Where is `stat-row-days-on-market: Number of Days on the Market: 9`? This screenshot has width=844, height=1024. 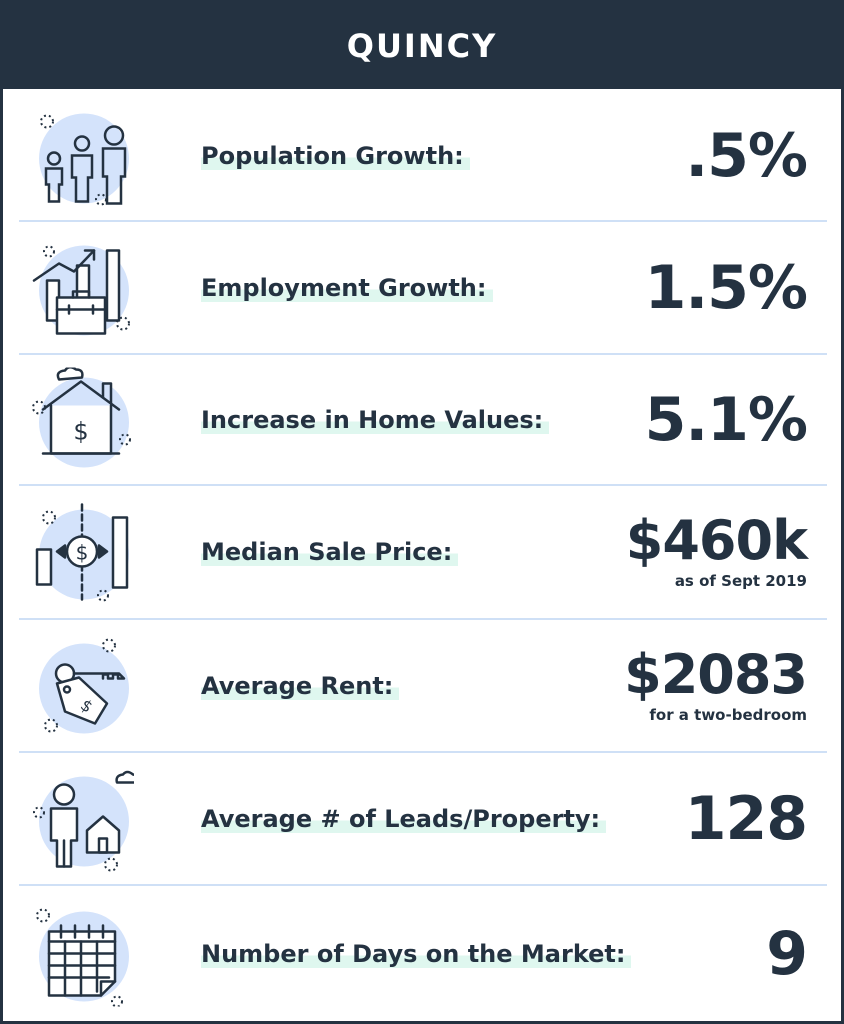
stat-row-days-on-market: Number of Days on the Market: 9 is located at coordinates (423, 953).